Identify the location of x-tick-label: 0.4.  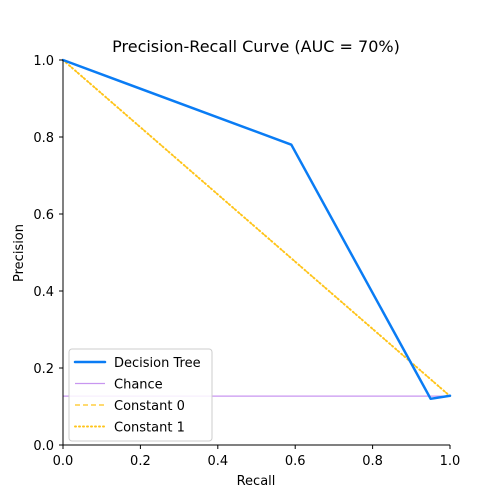
(217, 461).